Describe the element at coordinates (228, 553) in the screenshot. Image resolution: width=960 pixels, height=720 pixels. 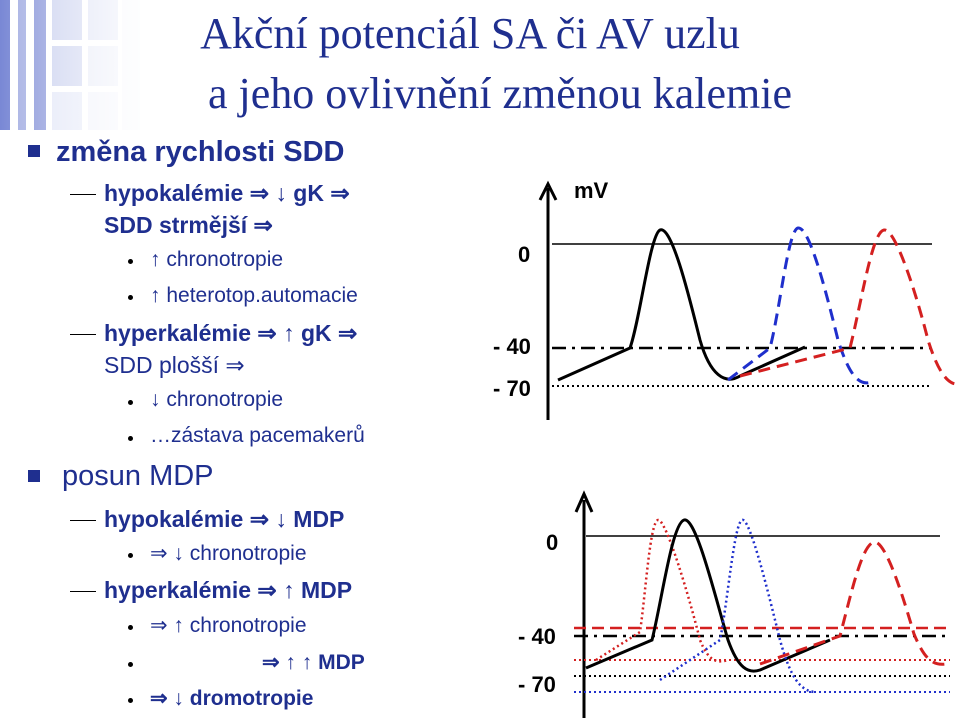
I see `item-hypo-chronotropy: ⇒ ↓ chronotropie` at that location.